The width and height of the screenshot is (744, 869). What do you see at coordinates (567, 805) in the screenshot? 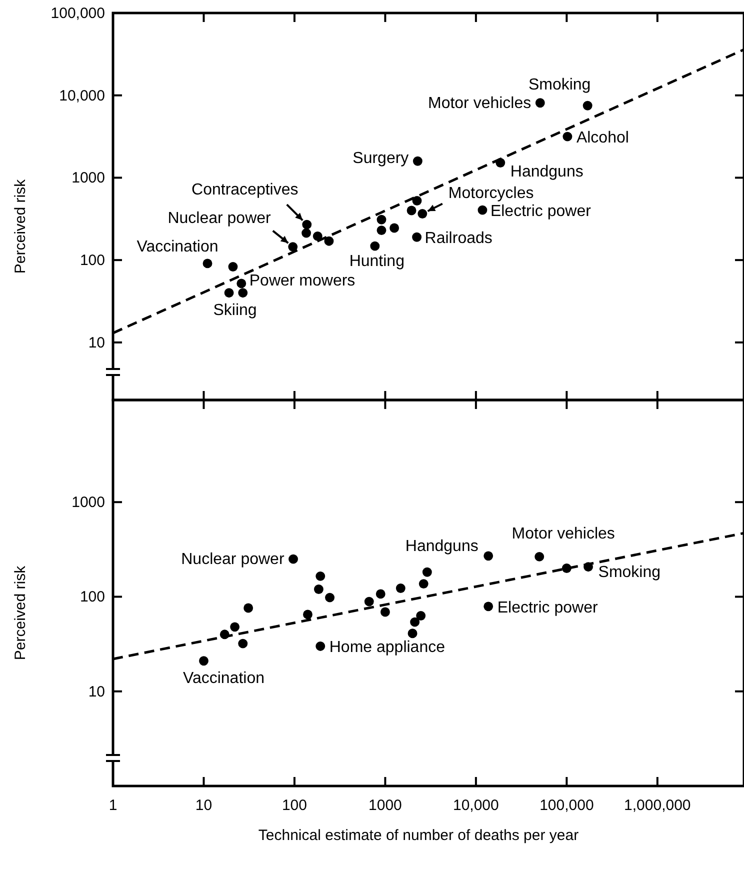
I see `x-tick-label: 100,000` at bounding box center [567, 805].